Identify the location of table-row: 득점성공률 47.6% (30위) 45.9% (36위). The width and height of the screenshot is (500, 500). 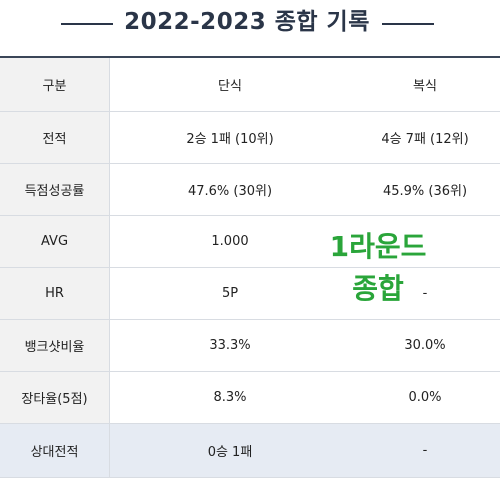
(250, 190).